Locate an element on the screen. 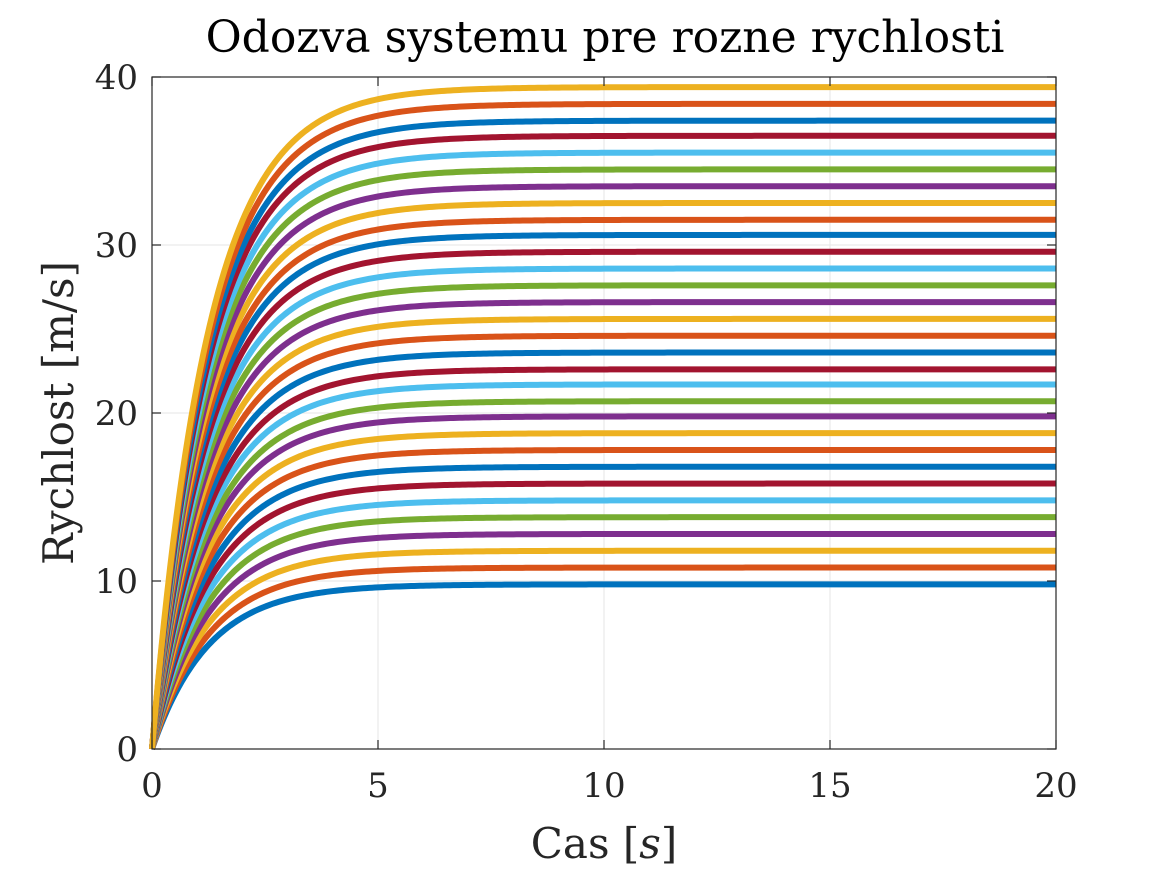 Image resolution: width=1167 pixels, height=875 pixels. y-tick-label: 20 is located at coordinates (116, 414).